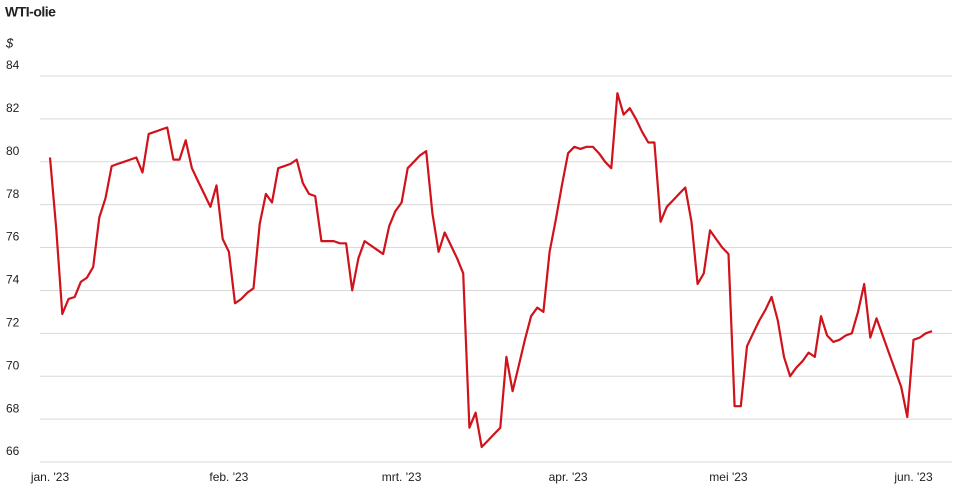  What do you see at coordinates (13, 365) in the screenshot?
I see `y-tick-label: 70` at bounding box center [13, 365].